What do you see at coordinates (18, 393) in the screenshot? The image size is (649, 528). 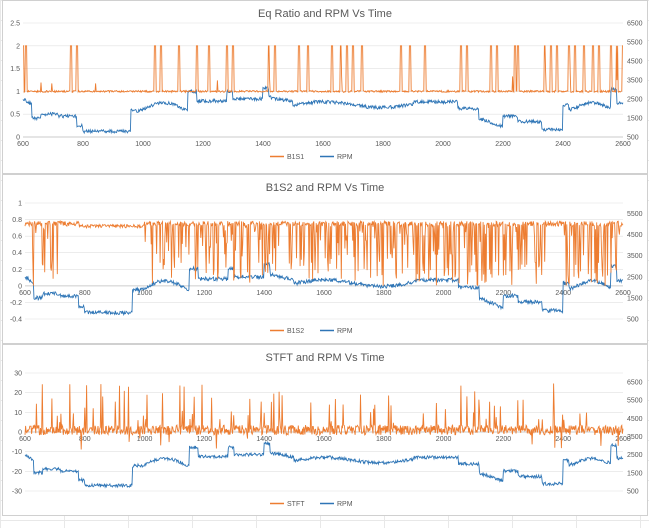 I see `y-tick-label: 20` at bounding box center [18, 393].